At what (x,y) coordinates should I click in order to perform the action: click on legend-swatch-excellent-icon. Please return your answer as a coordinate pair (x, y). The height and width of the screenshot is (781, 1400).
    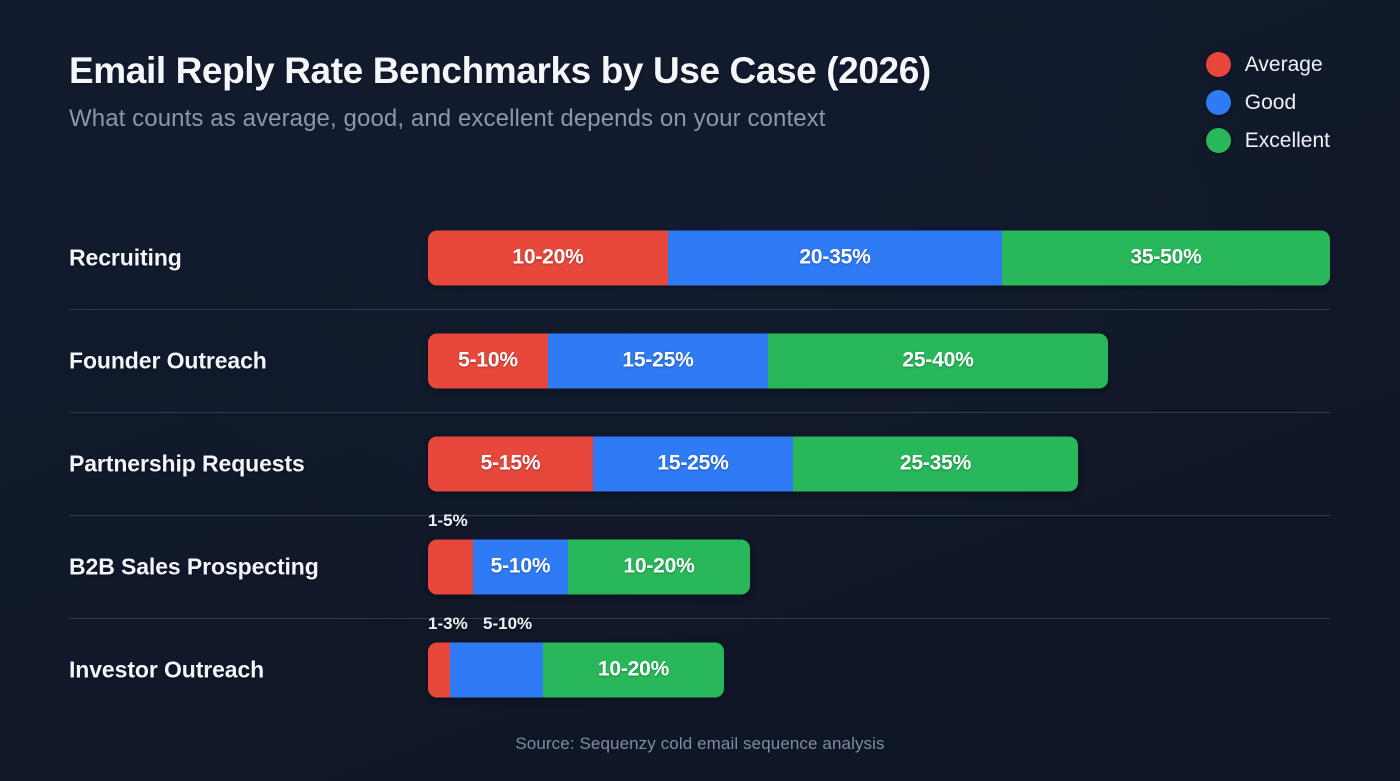
    Looking at the image, I should click on (1218, 140).